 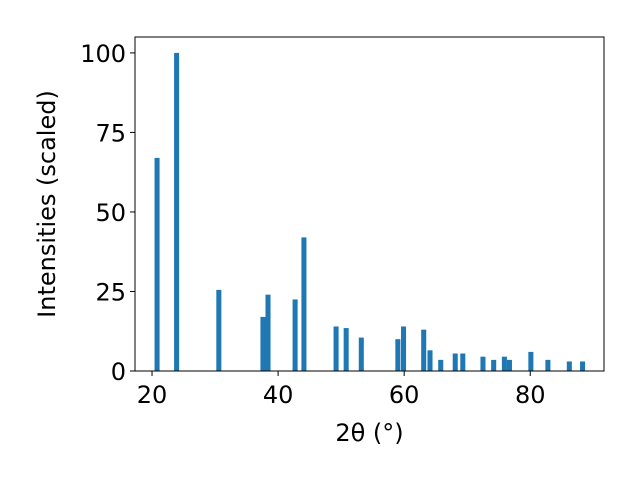 I want to click on y-tick-label: 0, so click(x=118, y=372).